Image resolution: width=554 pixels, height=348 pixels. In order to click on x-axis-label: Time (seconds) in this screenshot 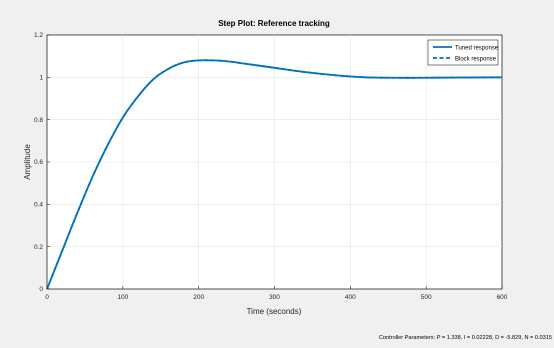, I will do `click(274, 311)`.